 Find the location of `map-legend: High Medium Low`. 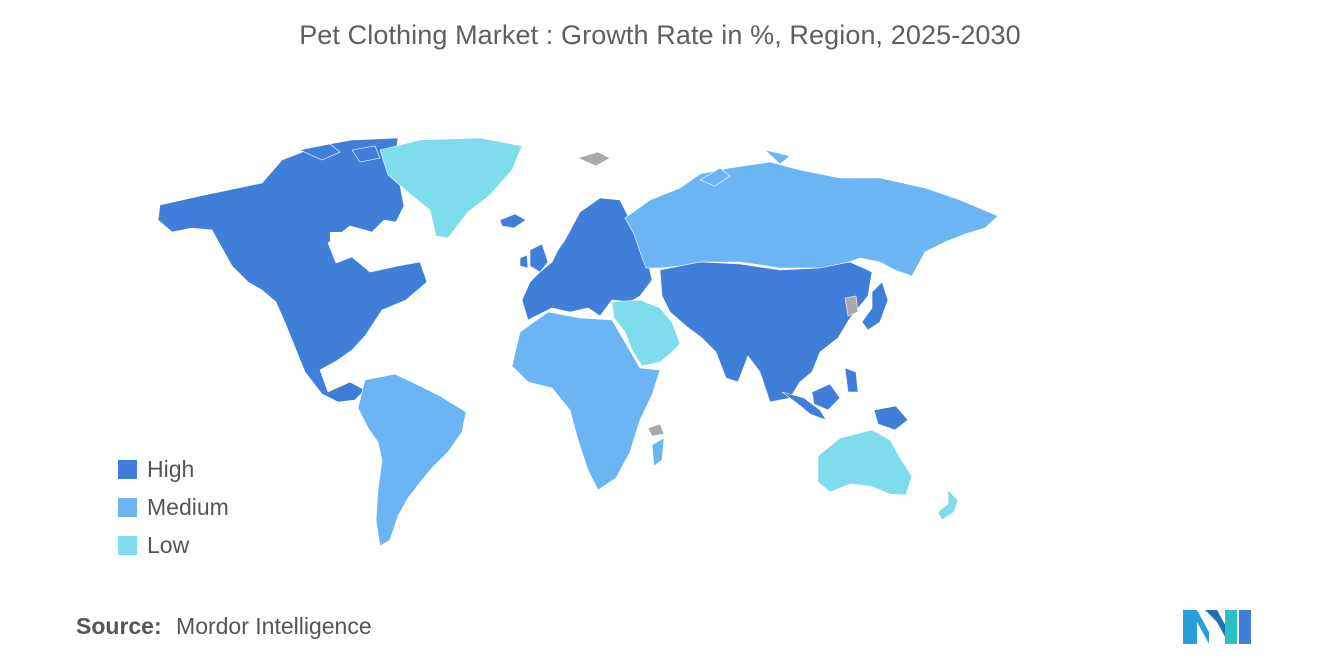

map-legend: High Medium Low is located at coordinates (173, 507).